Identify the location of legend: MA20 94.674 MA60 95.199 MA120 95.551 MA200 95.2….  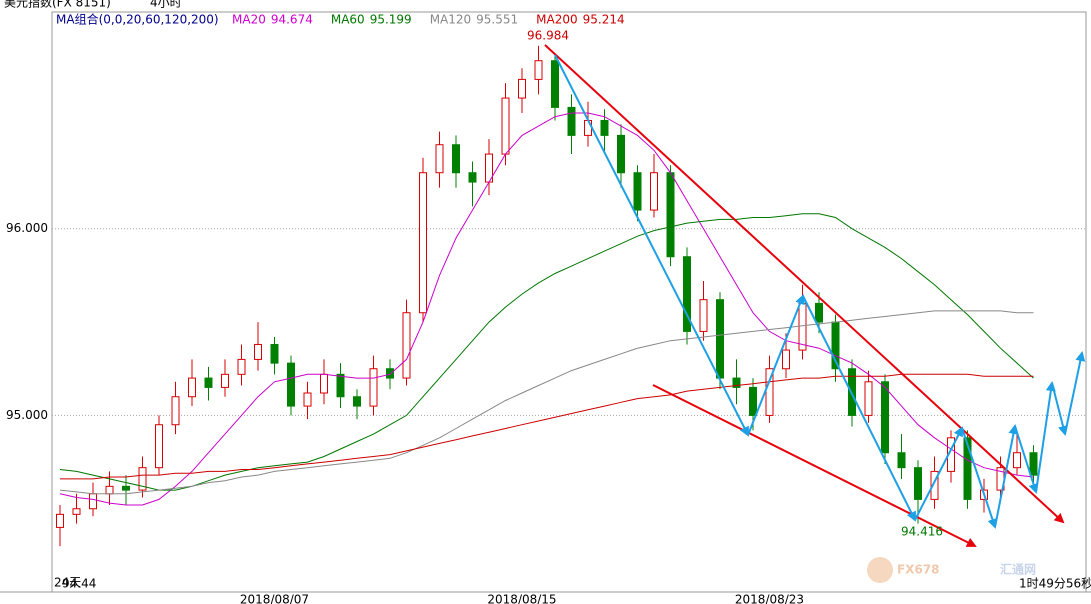
(428, 20).